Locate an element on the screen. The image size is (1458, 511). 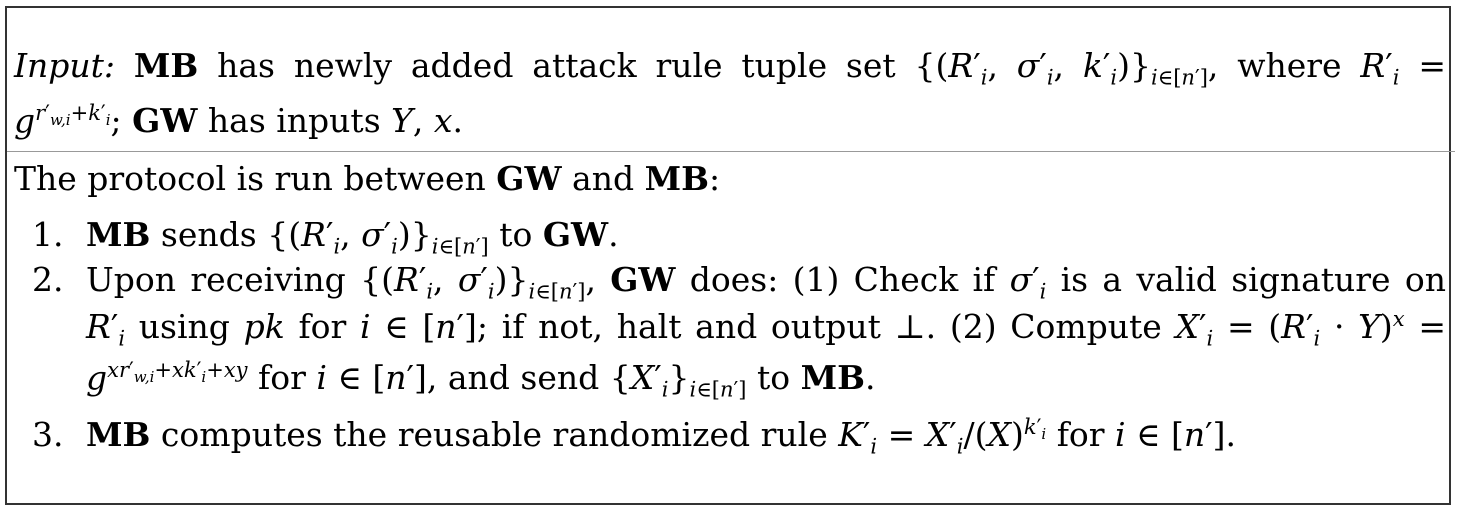
step-3-text-a: computes the reusable randomized rule is located at coordinates (494, 434).